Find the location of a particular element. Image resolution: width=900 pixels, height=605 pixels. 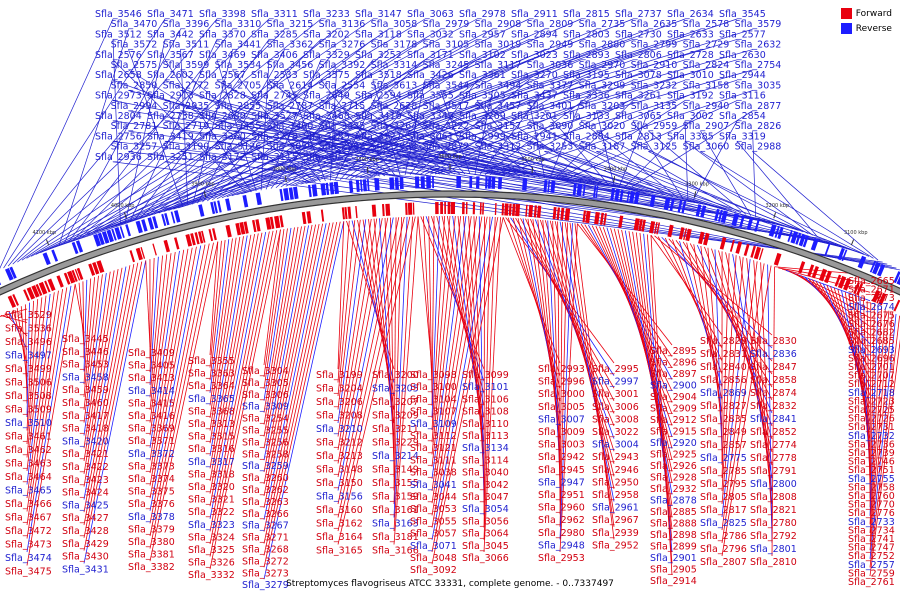

gene-label: Sfla_2874 is located at coordinates (773, 393).